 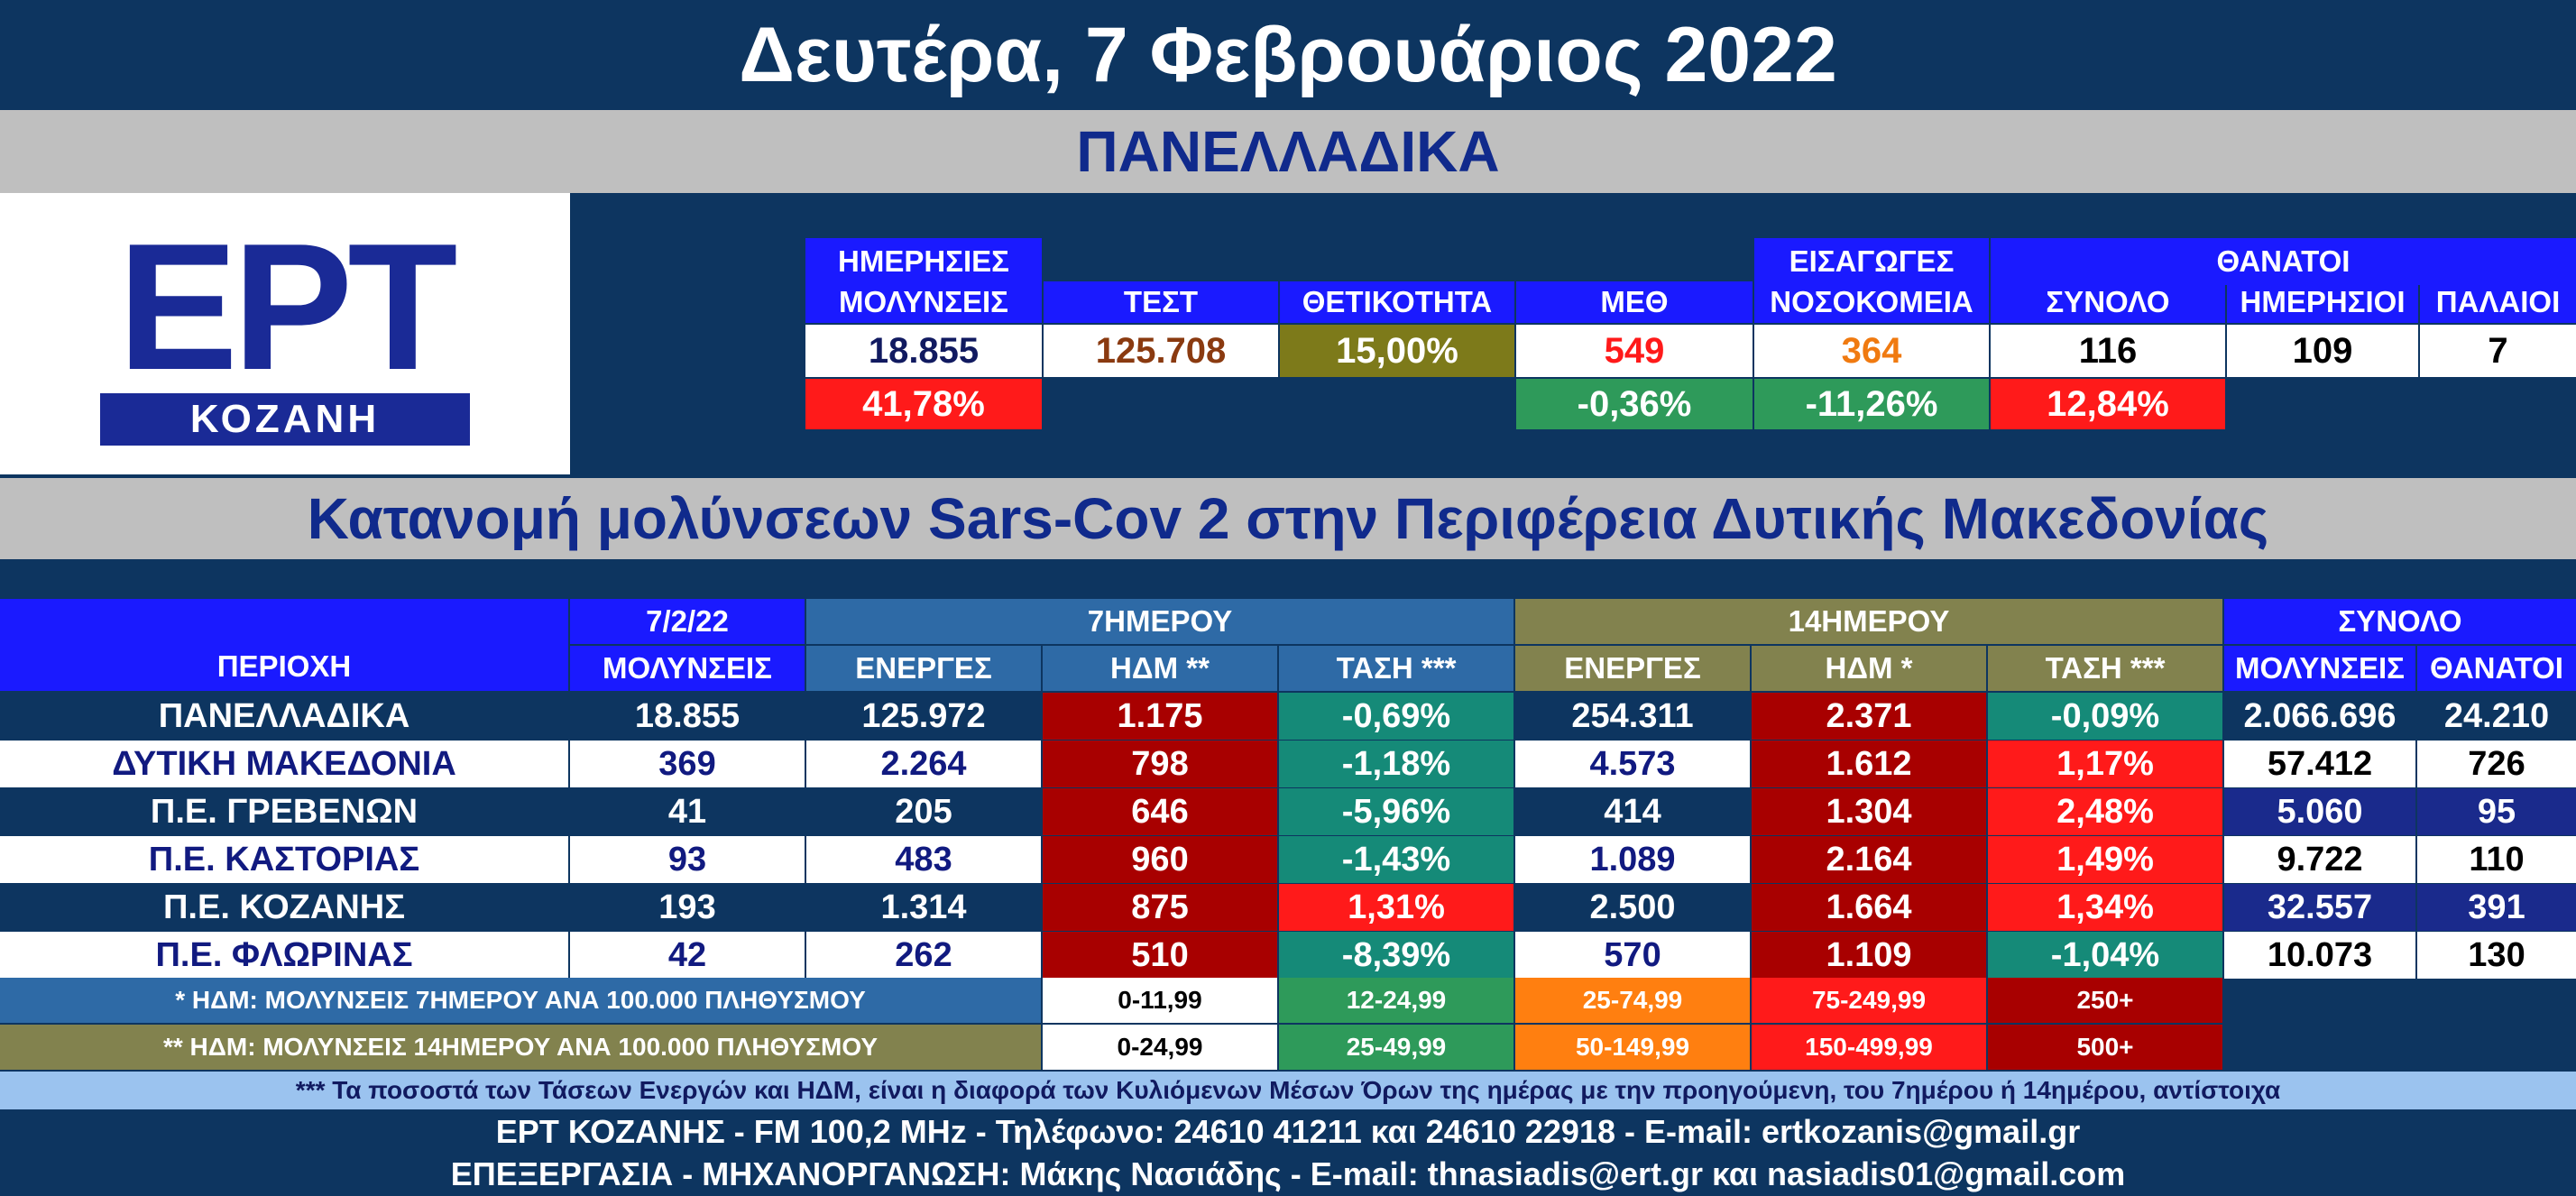 What do you see at coordinates (2496, 907) in the screenshot?
I see `table-cell-dth: 391` at bounding box center [2496, 907].